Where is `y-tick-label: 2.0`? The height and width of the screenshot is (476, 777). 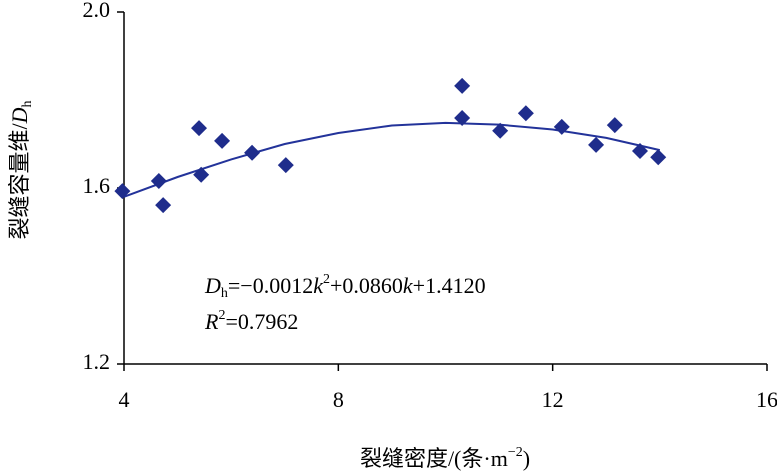 y-tick-label: 2.0 is located at coordinates (97, 11).